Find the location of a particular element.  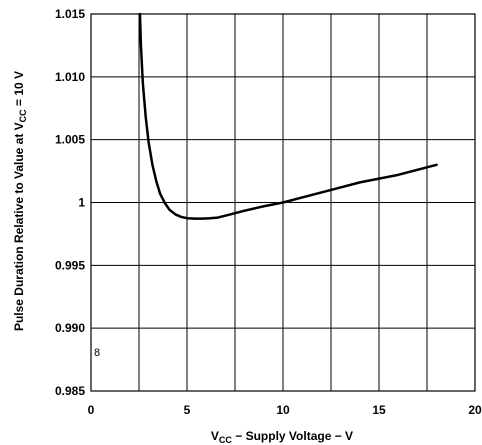

x-tick-label-1: 5 is located at coordinates (187, 410).